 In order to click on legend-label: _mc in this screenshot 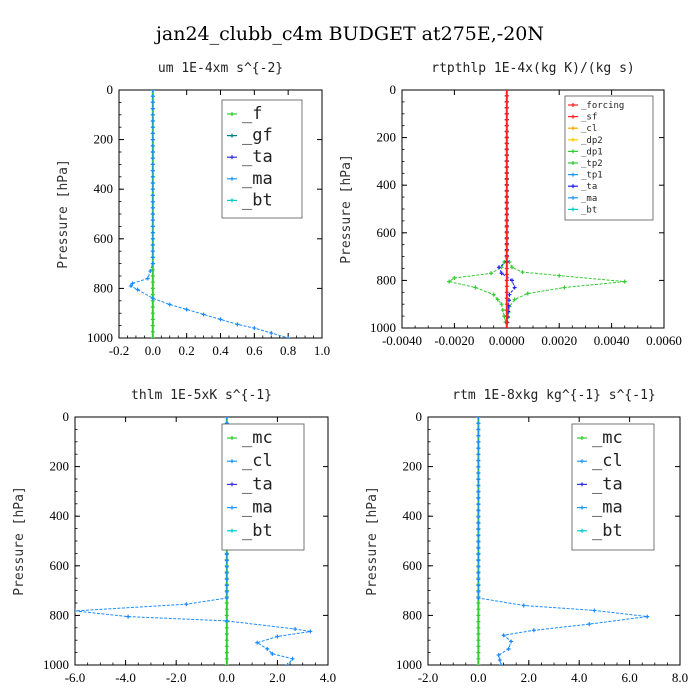, I will do `click(257, 438)`.